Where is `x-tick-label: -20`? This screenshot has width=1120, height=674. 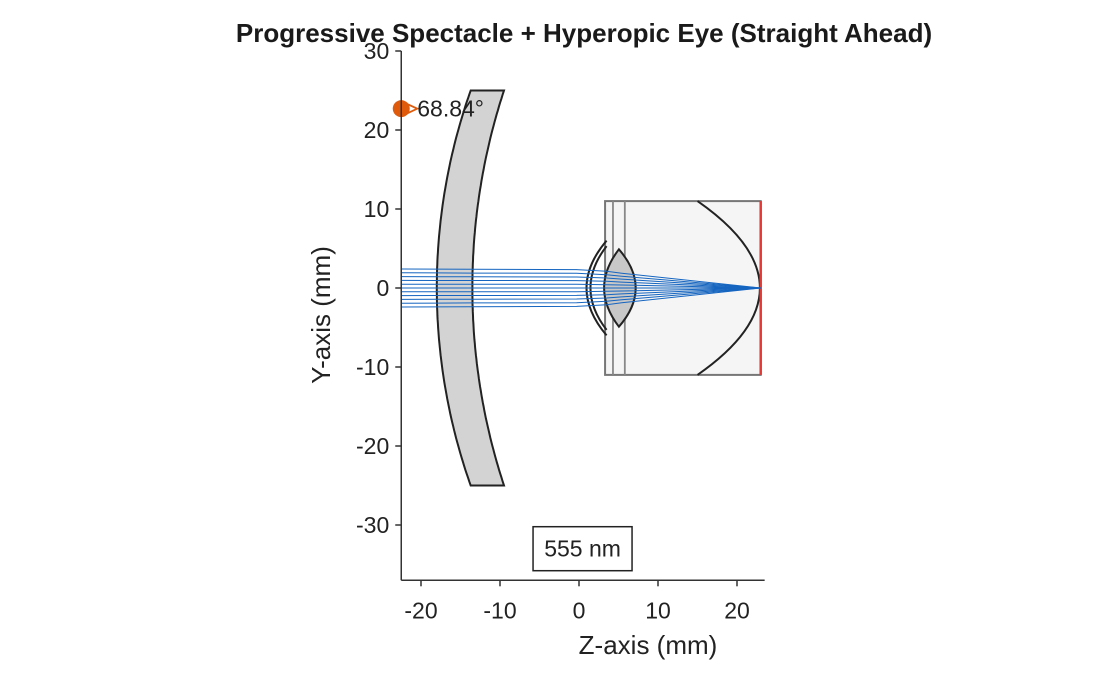 x-tick-label: -20 is located at coordinates (420, 610).